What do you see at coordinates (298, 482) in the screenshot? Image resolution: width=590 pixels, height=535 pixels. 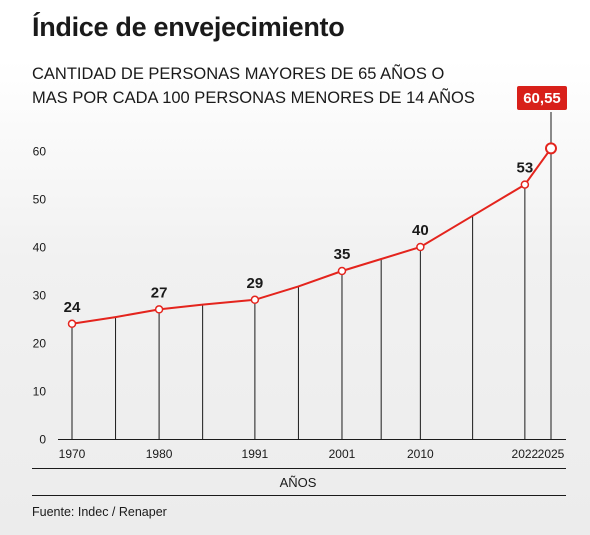 I see `x-axis-label: AÑOS` at bounding box center [298, 482].